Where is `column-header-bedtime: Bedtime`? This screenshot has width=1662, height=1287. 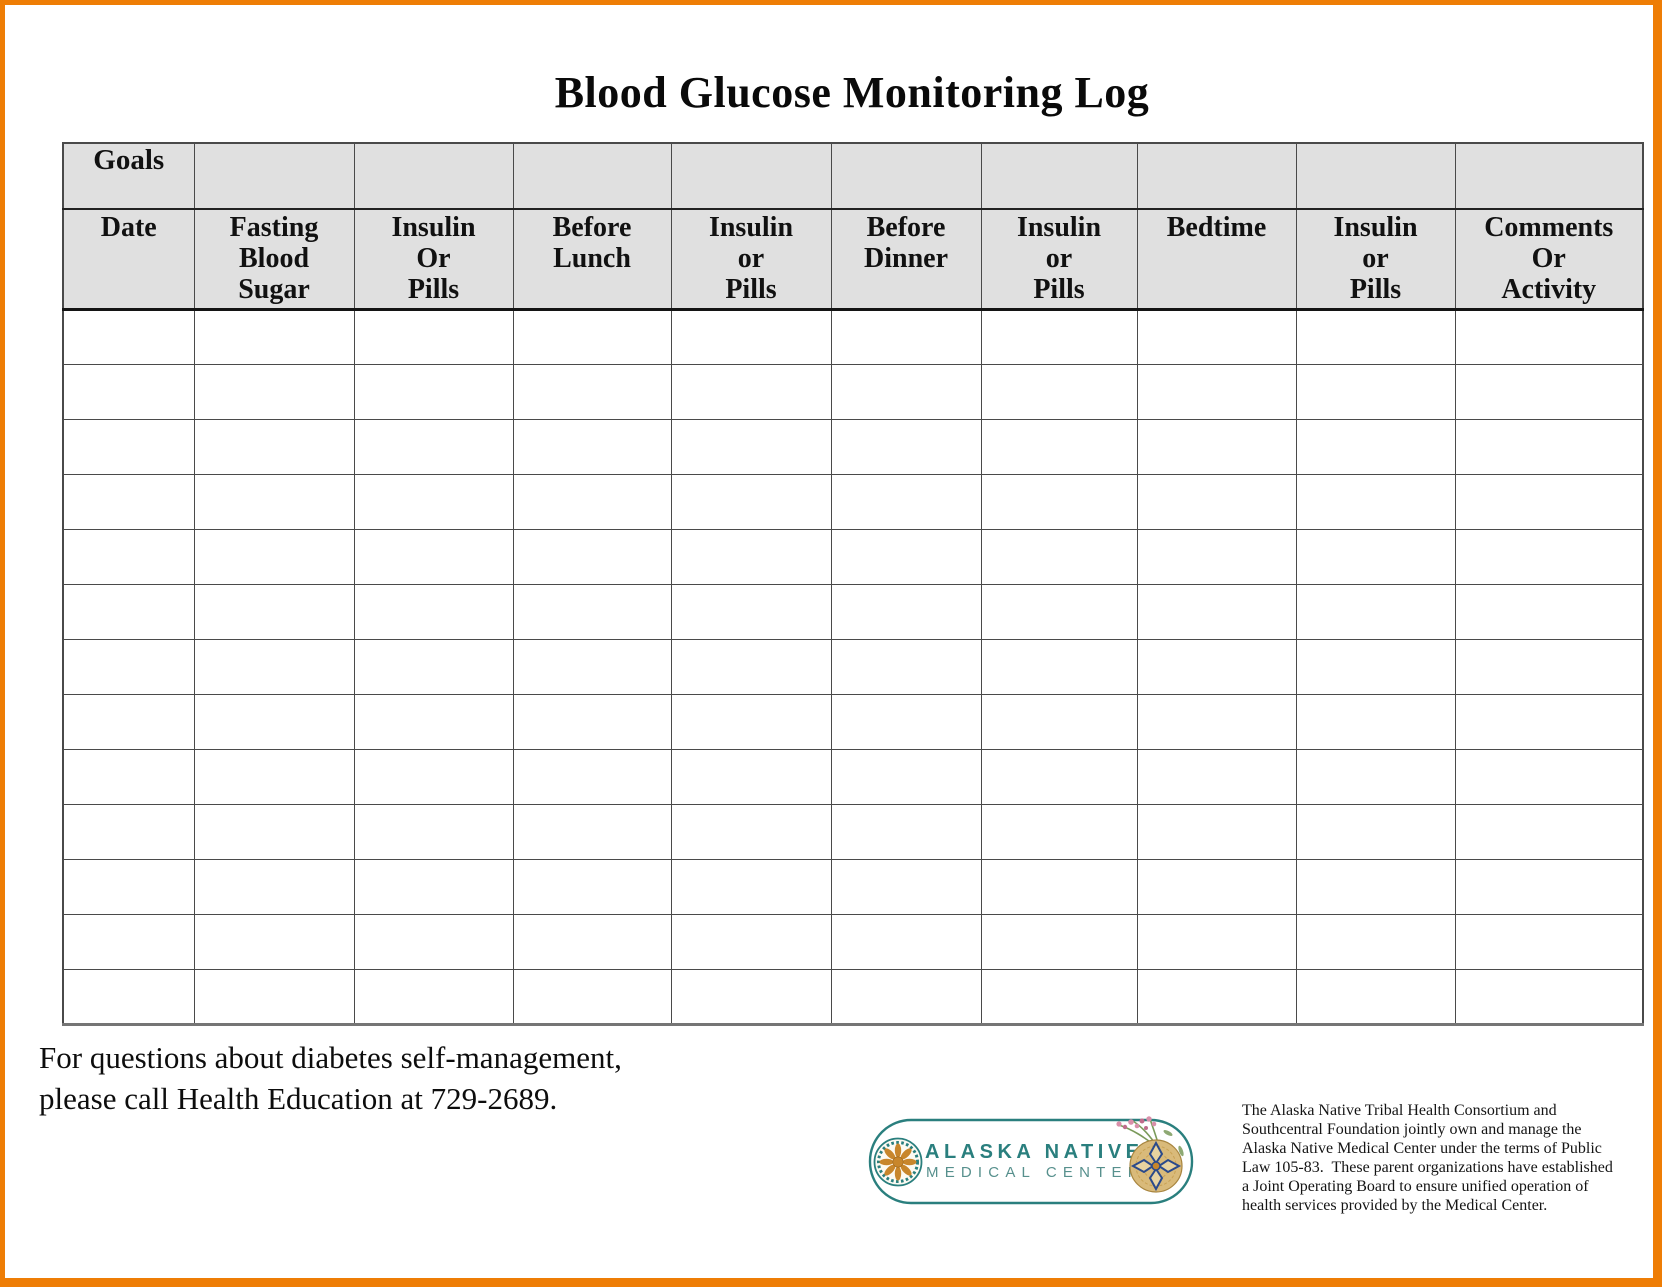 column-header-bedtime: Bedtime is located at coordinates (1216, 259).